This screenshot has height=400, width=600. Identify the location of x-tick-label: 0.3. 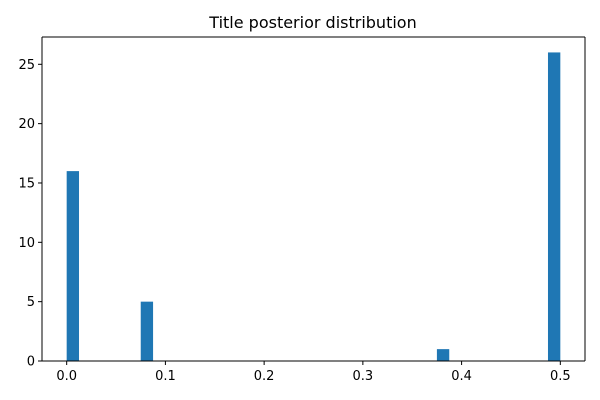
(363, 376).